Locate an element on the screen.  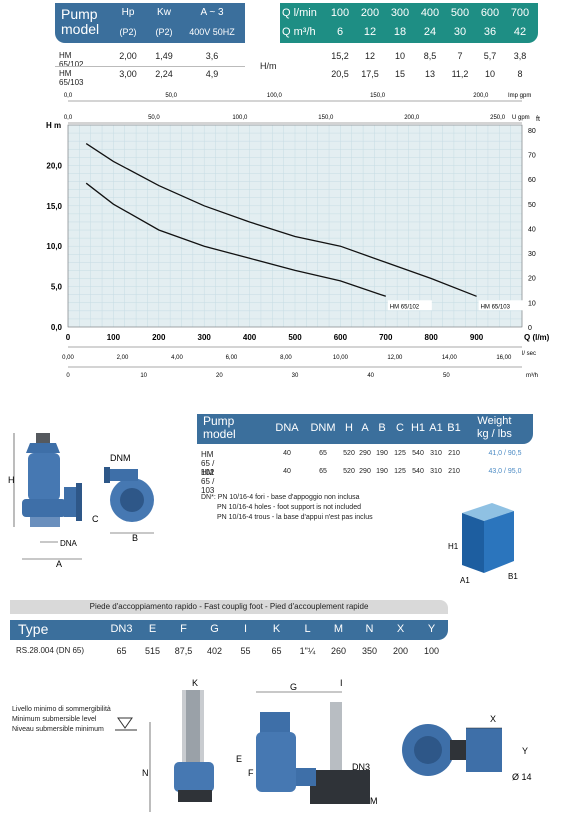
ft-axis-label: ft is located at coordinates (538, 119).